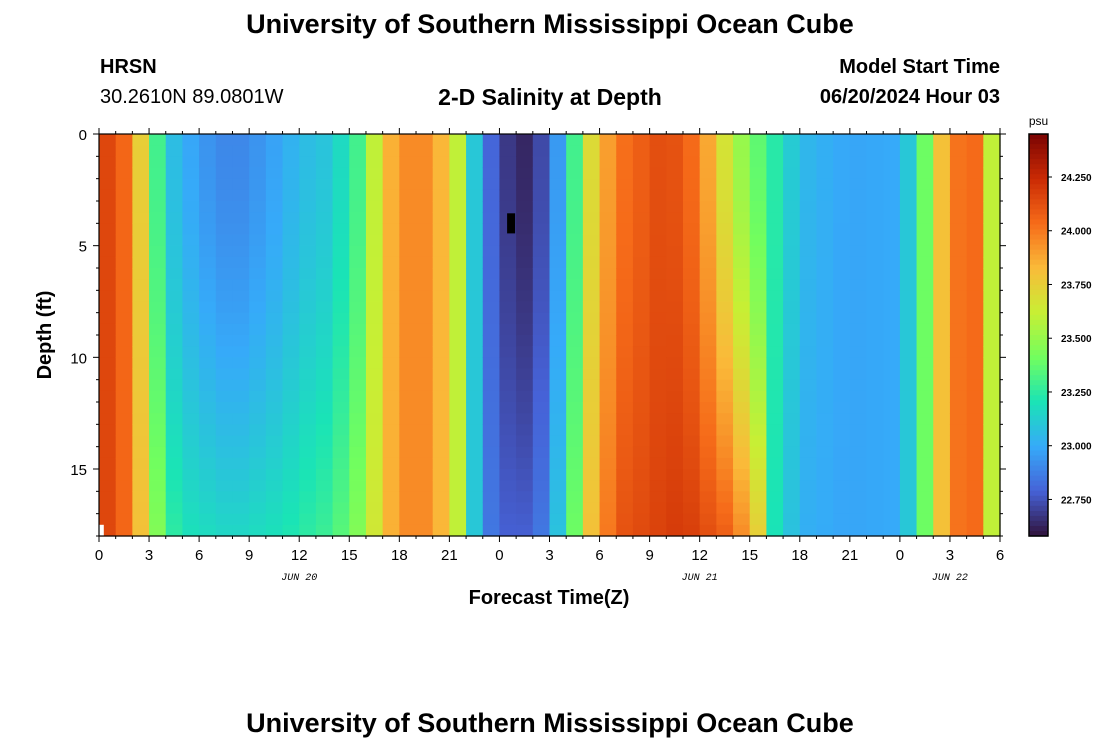 The height and width of the screenshot is (750, 1100). What do you see at coordinates (699, 555) in the screenshot?
I see `x-tick-label: 12` at bounding box center [699, 555].